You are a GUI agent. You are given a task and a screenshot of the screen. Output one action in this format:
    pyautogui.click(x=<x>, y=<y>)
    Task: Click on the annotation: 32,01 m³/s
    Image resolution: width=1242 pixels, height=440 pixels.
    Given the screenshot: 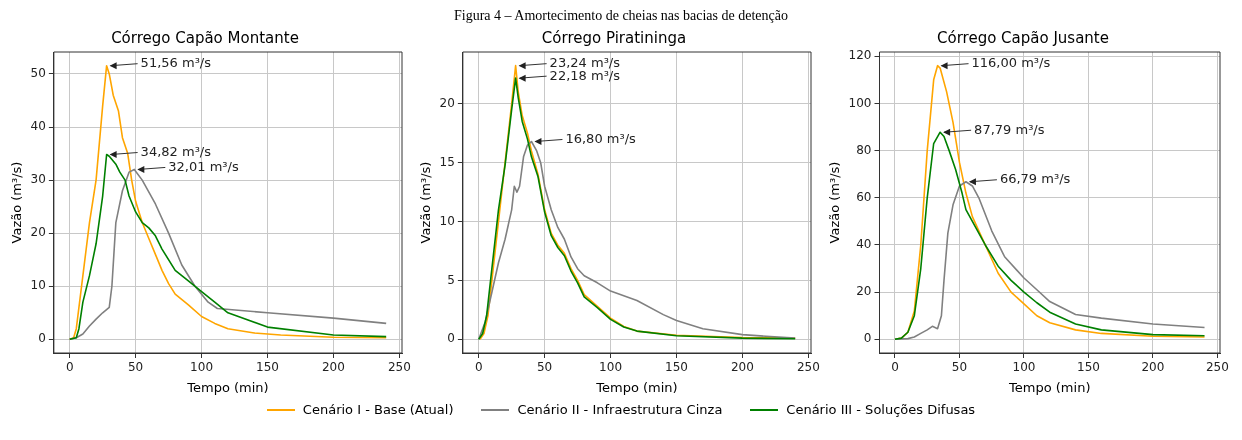 What is the action you would take?
    pyautogui.click(x=203, y=166)
    